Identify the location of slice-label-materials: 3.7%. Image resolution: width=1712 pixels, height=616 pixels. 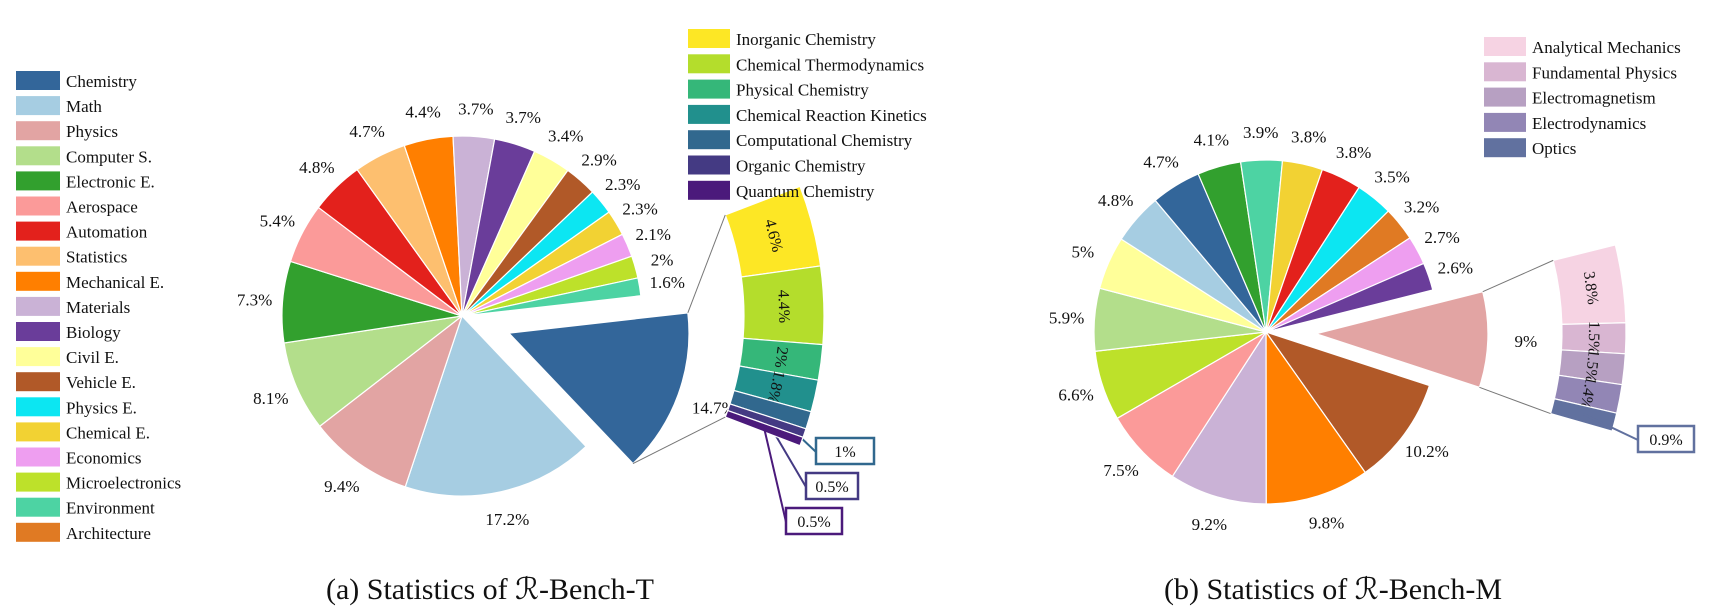
(475, 108).